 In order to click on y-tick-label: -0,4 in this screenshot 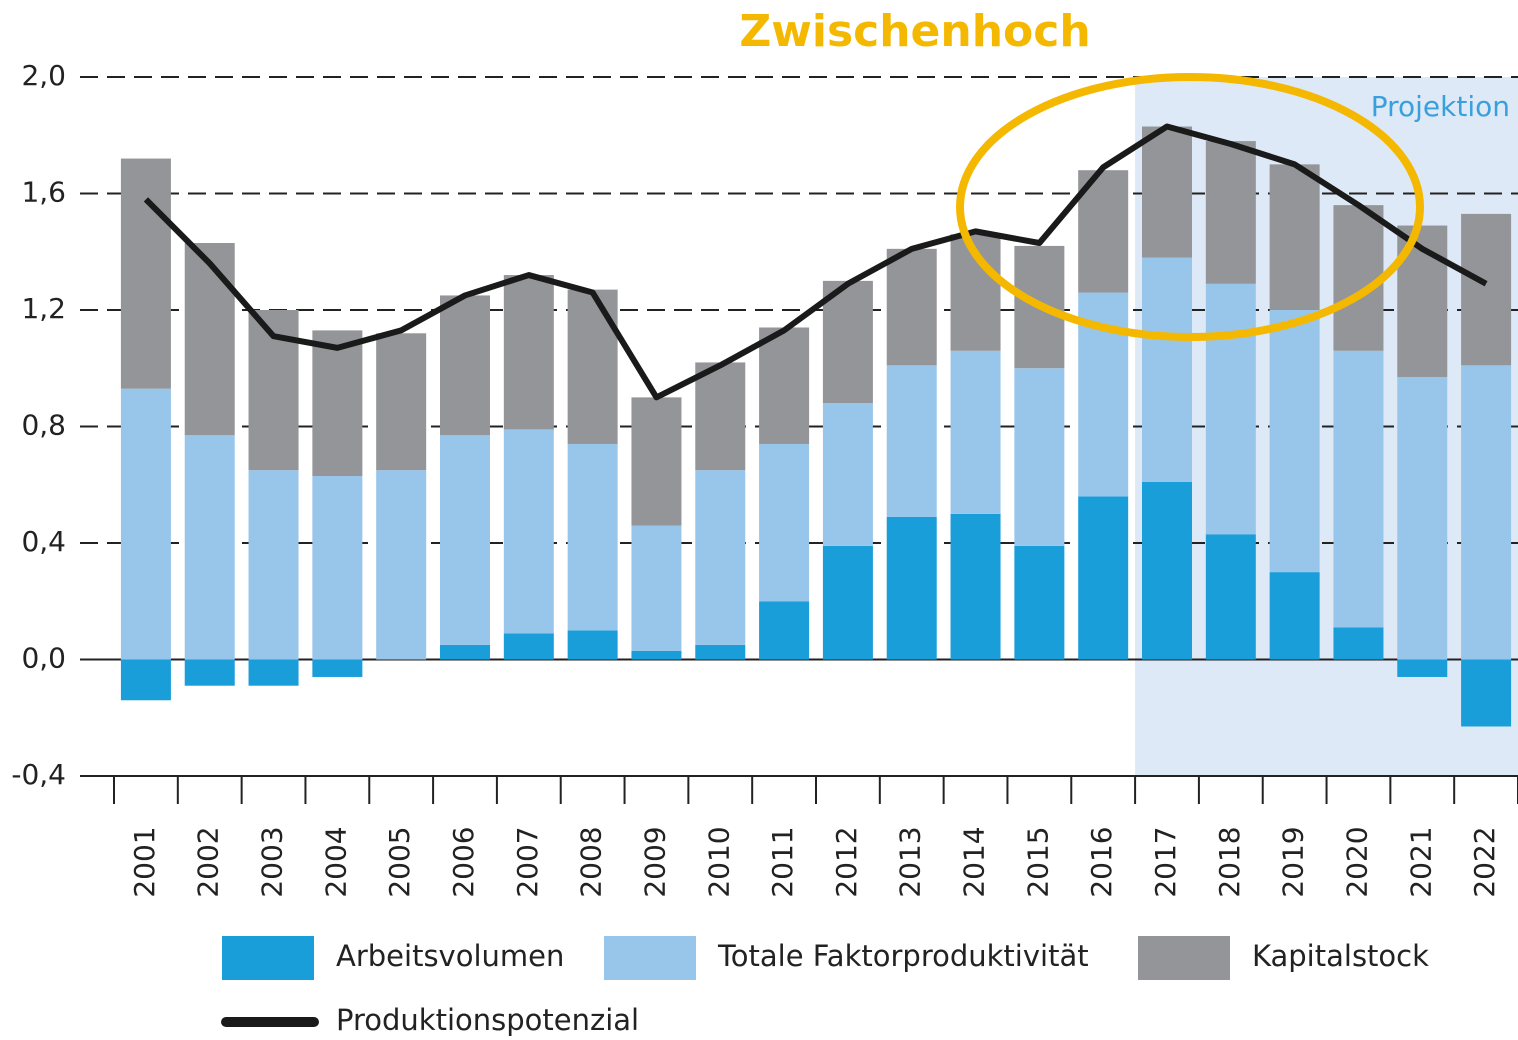, I will do `click(38, 774)`.